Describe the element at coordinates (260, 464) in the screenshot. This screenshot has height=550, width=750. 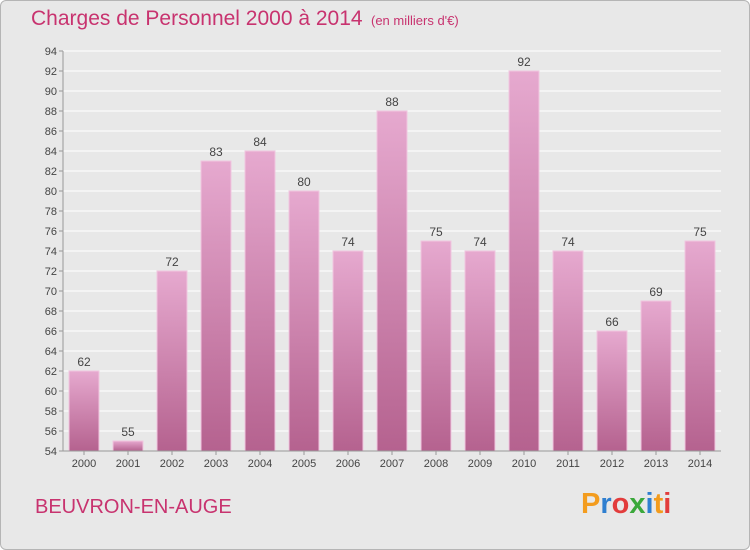
I see `x-tick-label-2004: 2004` at that location.